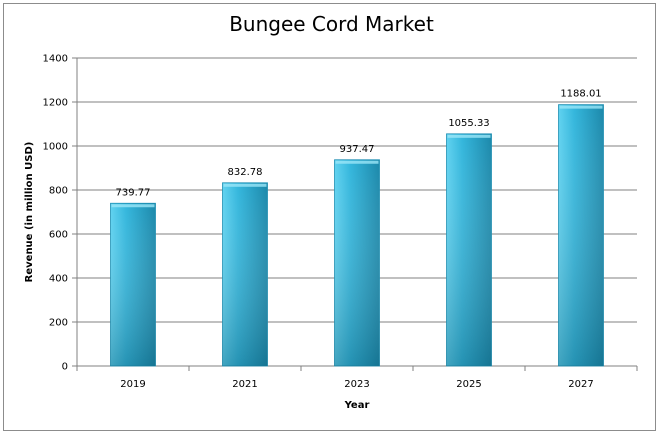 This screenshot has width=663, height=438. Describe the element at coordinates (29, 212) in the screenshot. I see `y-axis-title: Revenue (in million USD)` at that location.